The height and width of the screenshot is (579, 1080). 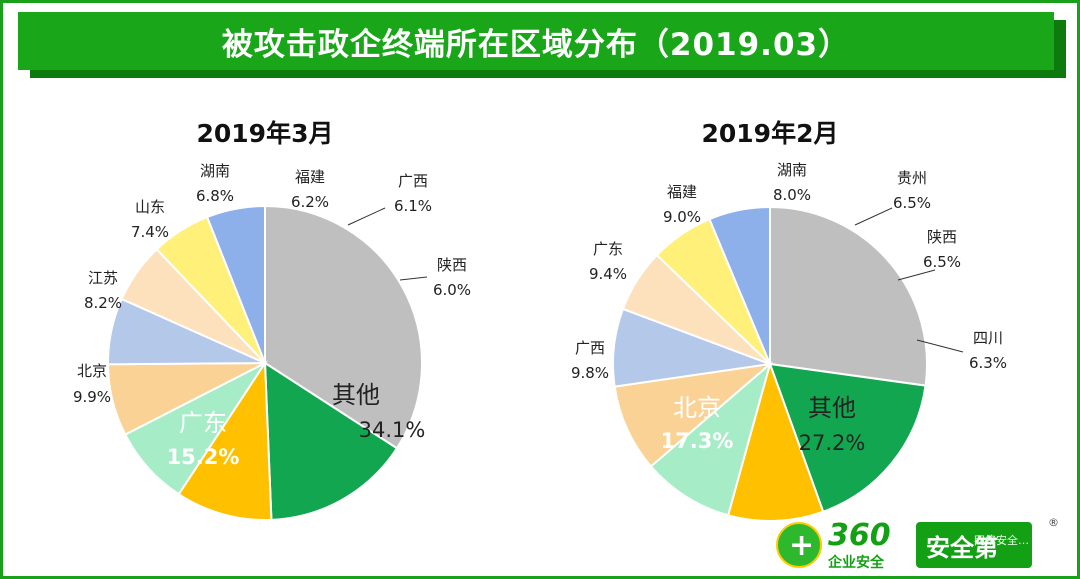 I want to click on slice-label-1-4: 福建, so click(x=682, y=192).